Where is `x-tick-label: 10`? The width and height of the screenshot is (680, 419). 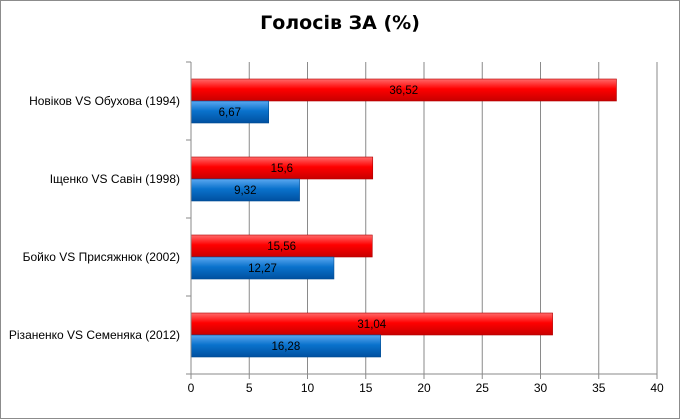 x-tick-label: 10 is located at coordinates (308, 388).